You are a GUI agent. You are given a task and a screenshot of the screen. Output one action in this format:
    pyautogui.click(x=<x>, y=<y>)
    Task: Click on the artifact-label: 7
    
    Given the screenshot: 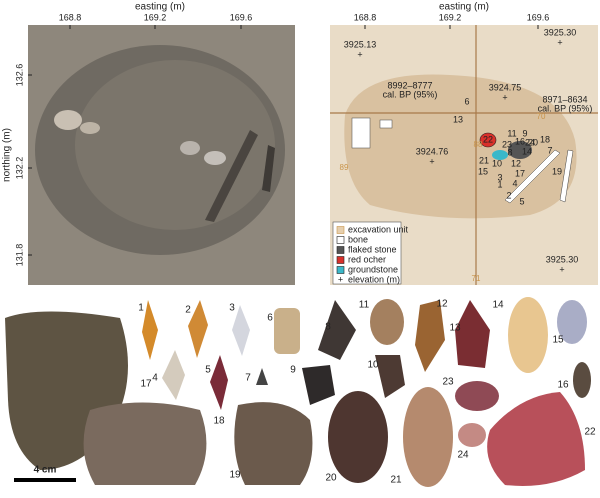 What is the action you would take?
    pyautogui.click(x=248, y=378)
    